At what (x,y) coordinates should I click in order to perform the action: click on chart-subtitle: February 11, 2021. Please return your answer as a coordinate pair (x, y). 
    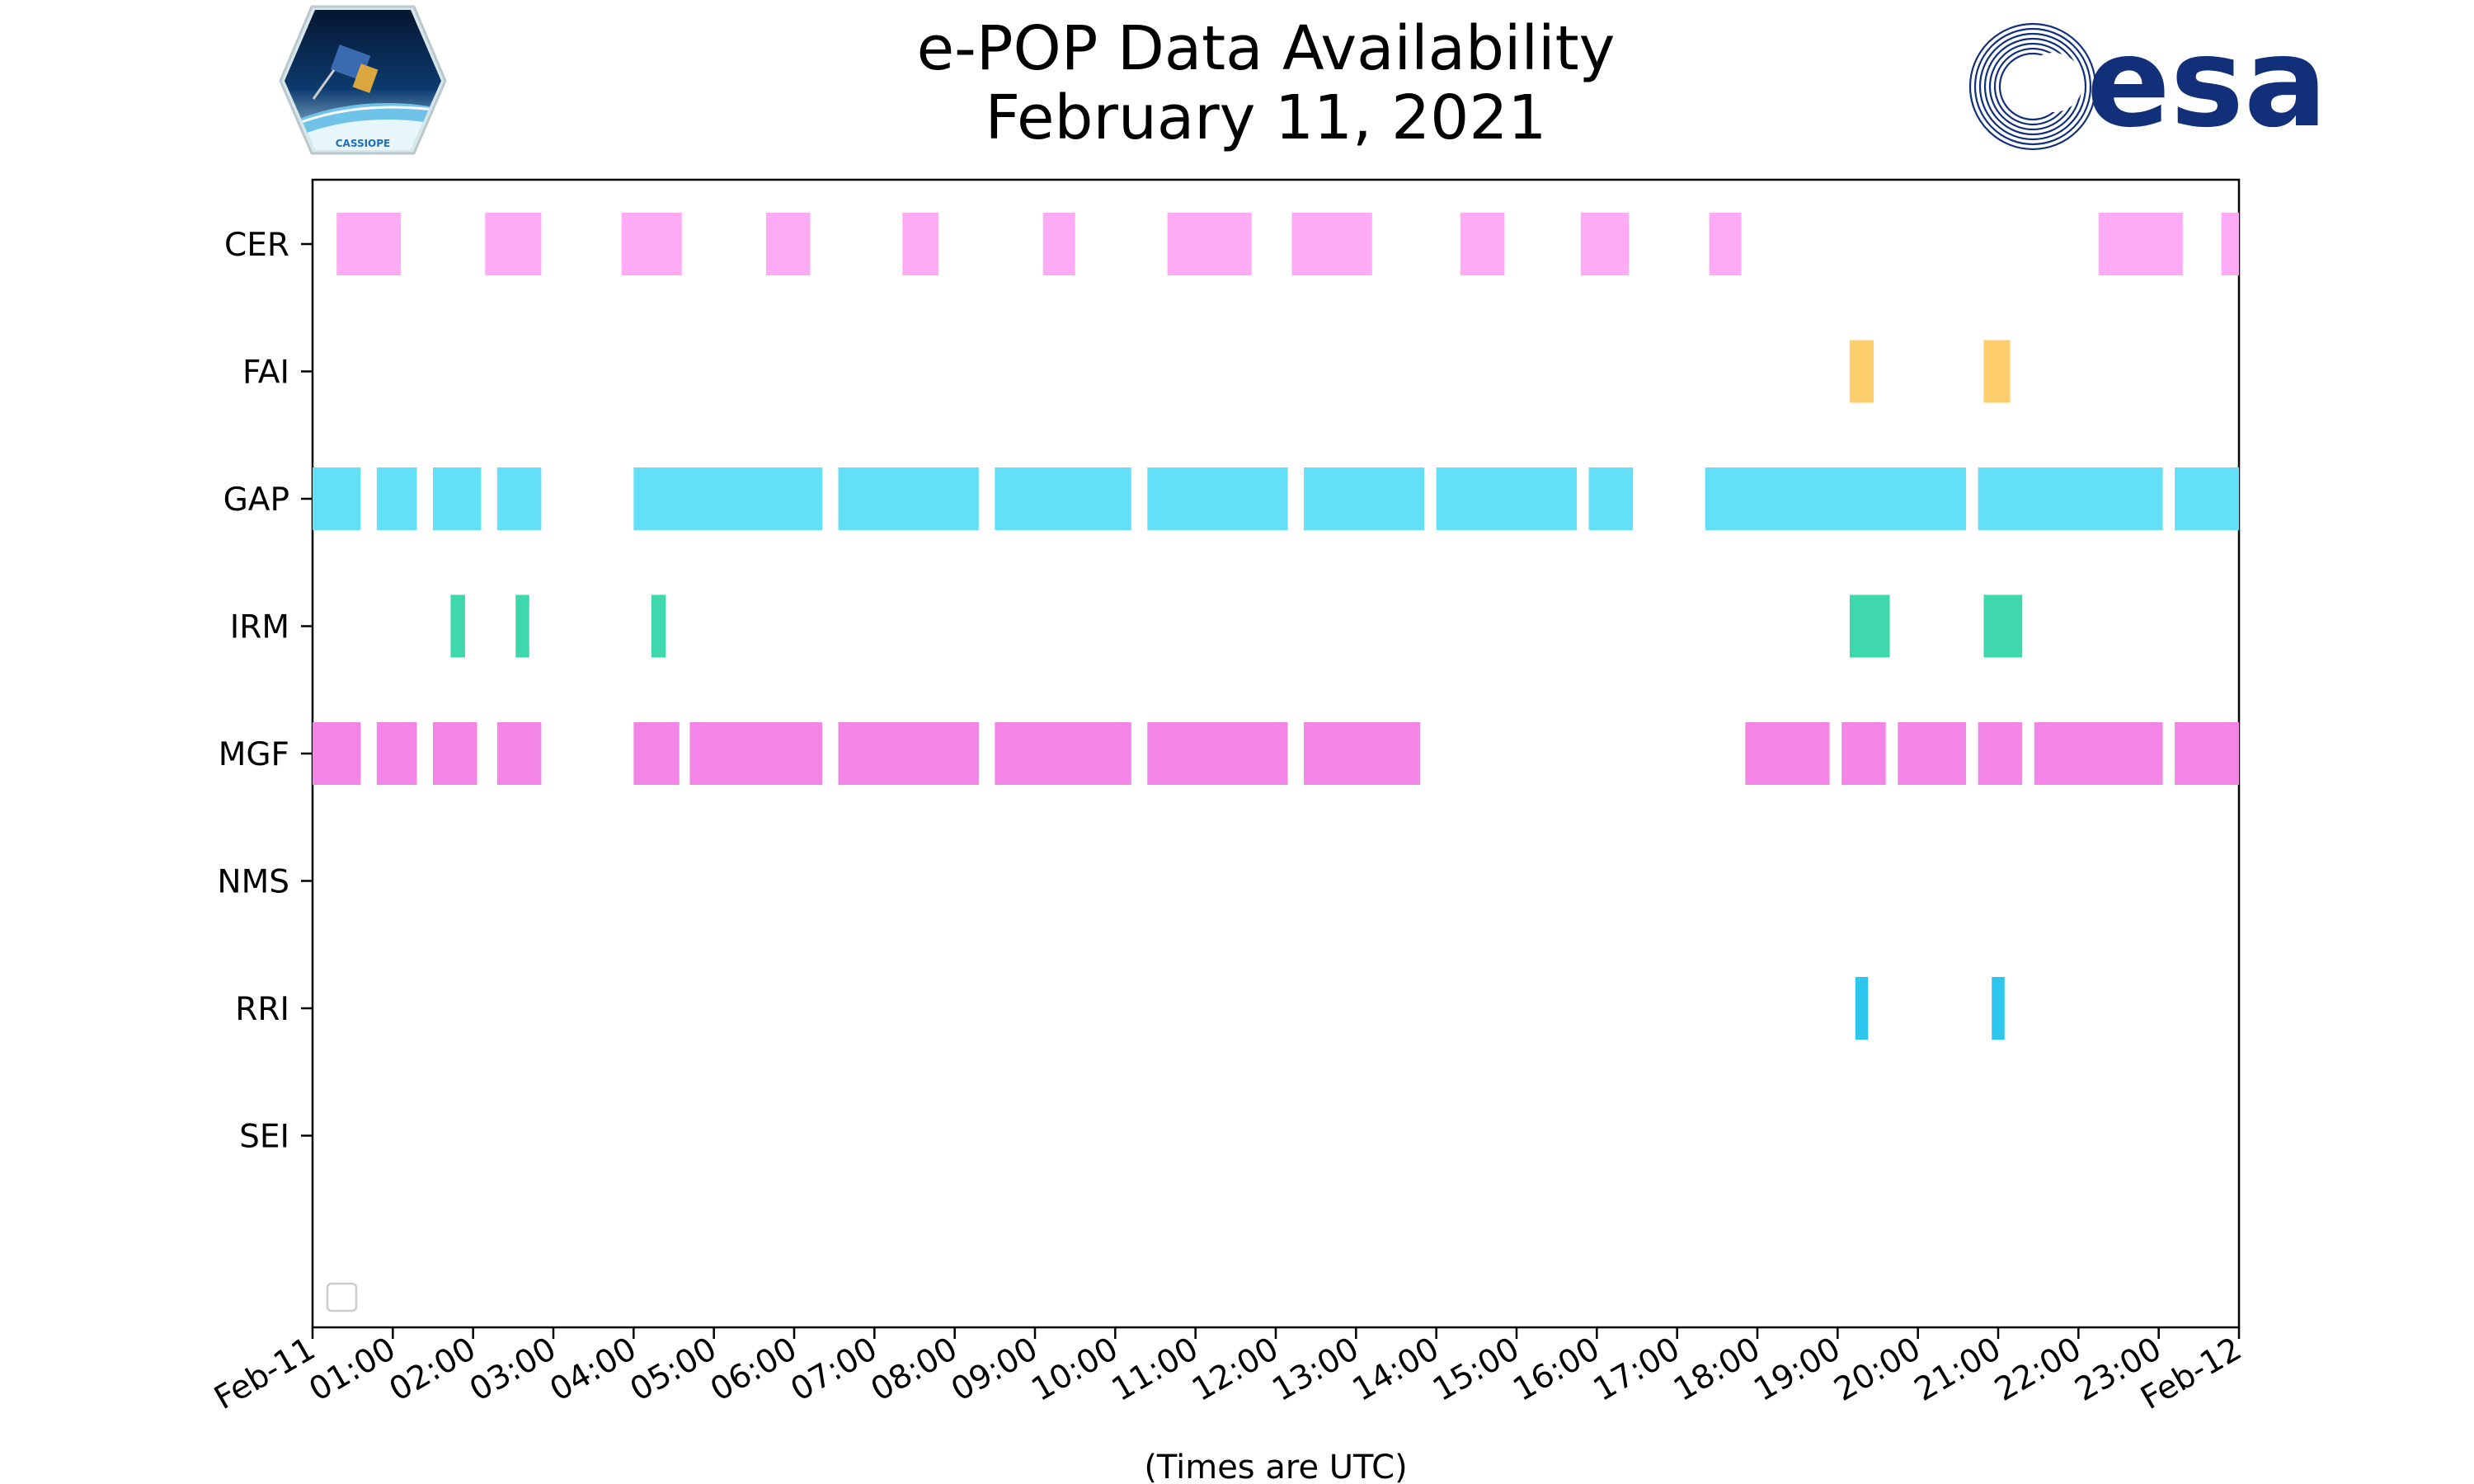
    Looking at the image, I should click on (1266, 117).